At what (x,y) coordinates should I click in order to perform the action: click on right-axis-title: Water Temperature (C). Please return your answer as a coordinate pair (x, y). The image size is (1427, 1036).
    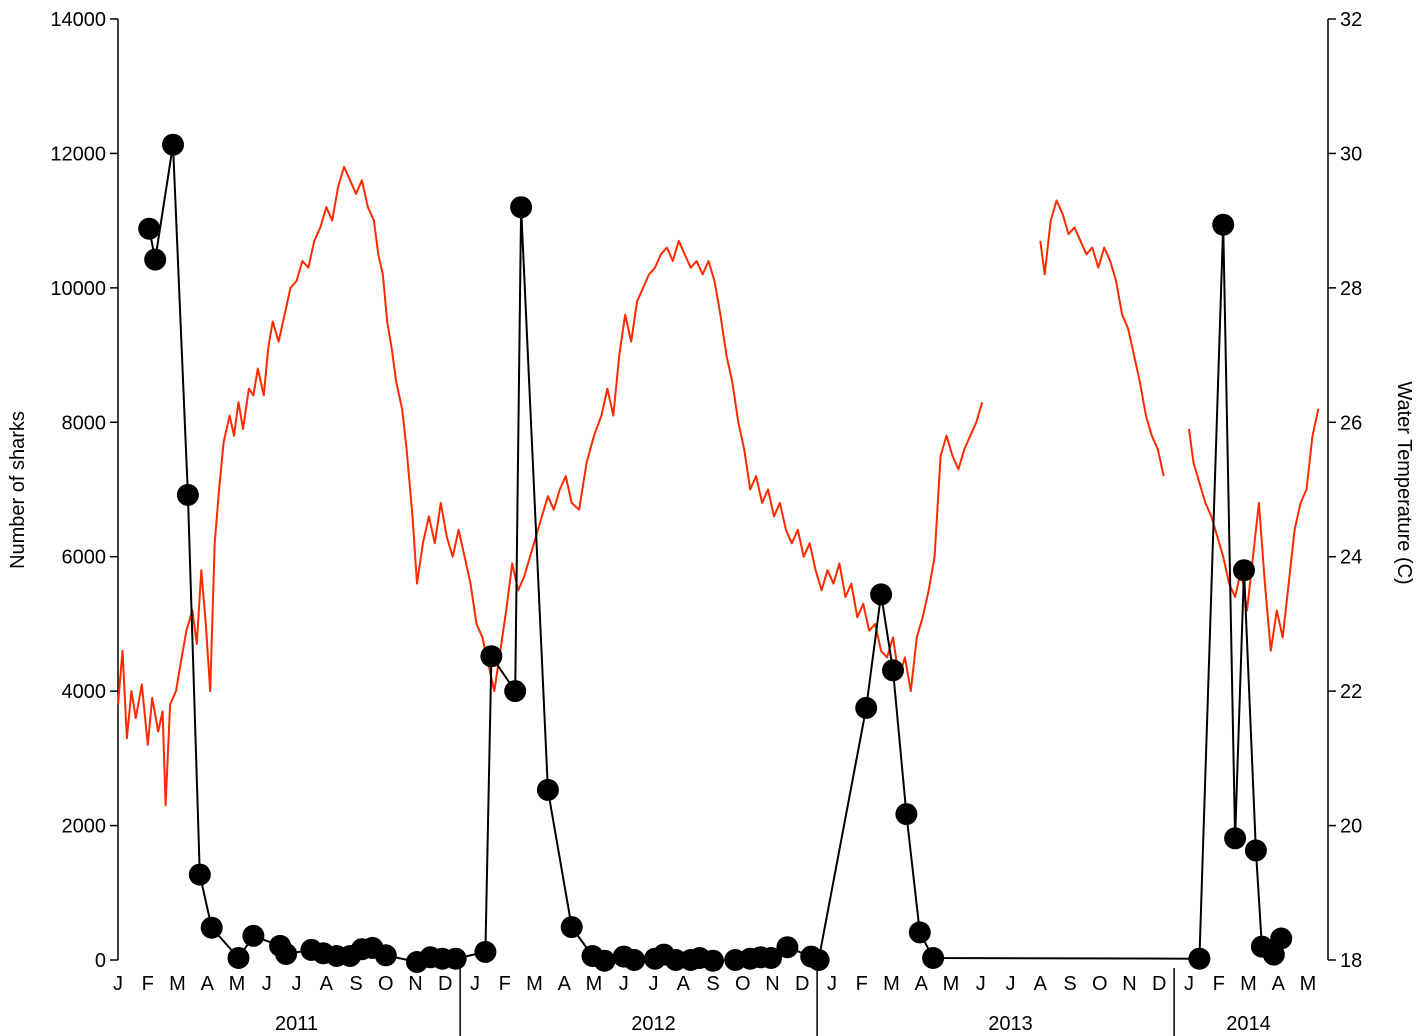
    Looking at the image, I should click on (1404, 482).